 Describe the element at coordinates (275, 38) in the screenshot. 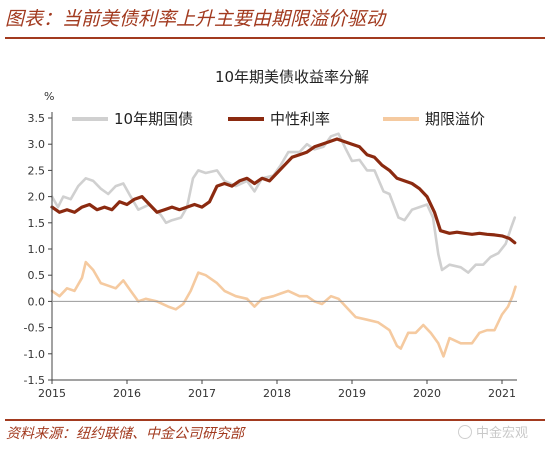

I see `title-rule` at that location.